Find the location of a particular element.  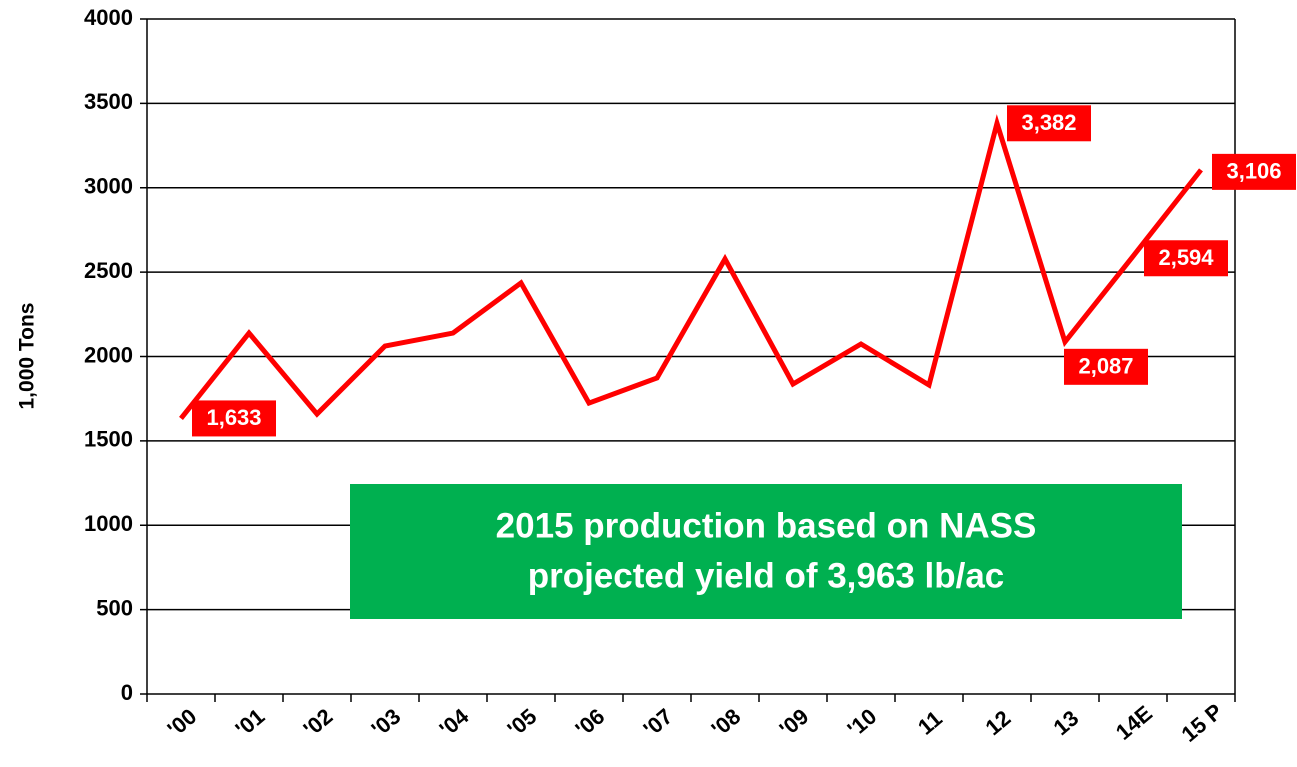

data-label: 3,106 is located at coordinates (1253, 171).